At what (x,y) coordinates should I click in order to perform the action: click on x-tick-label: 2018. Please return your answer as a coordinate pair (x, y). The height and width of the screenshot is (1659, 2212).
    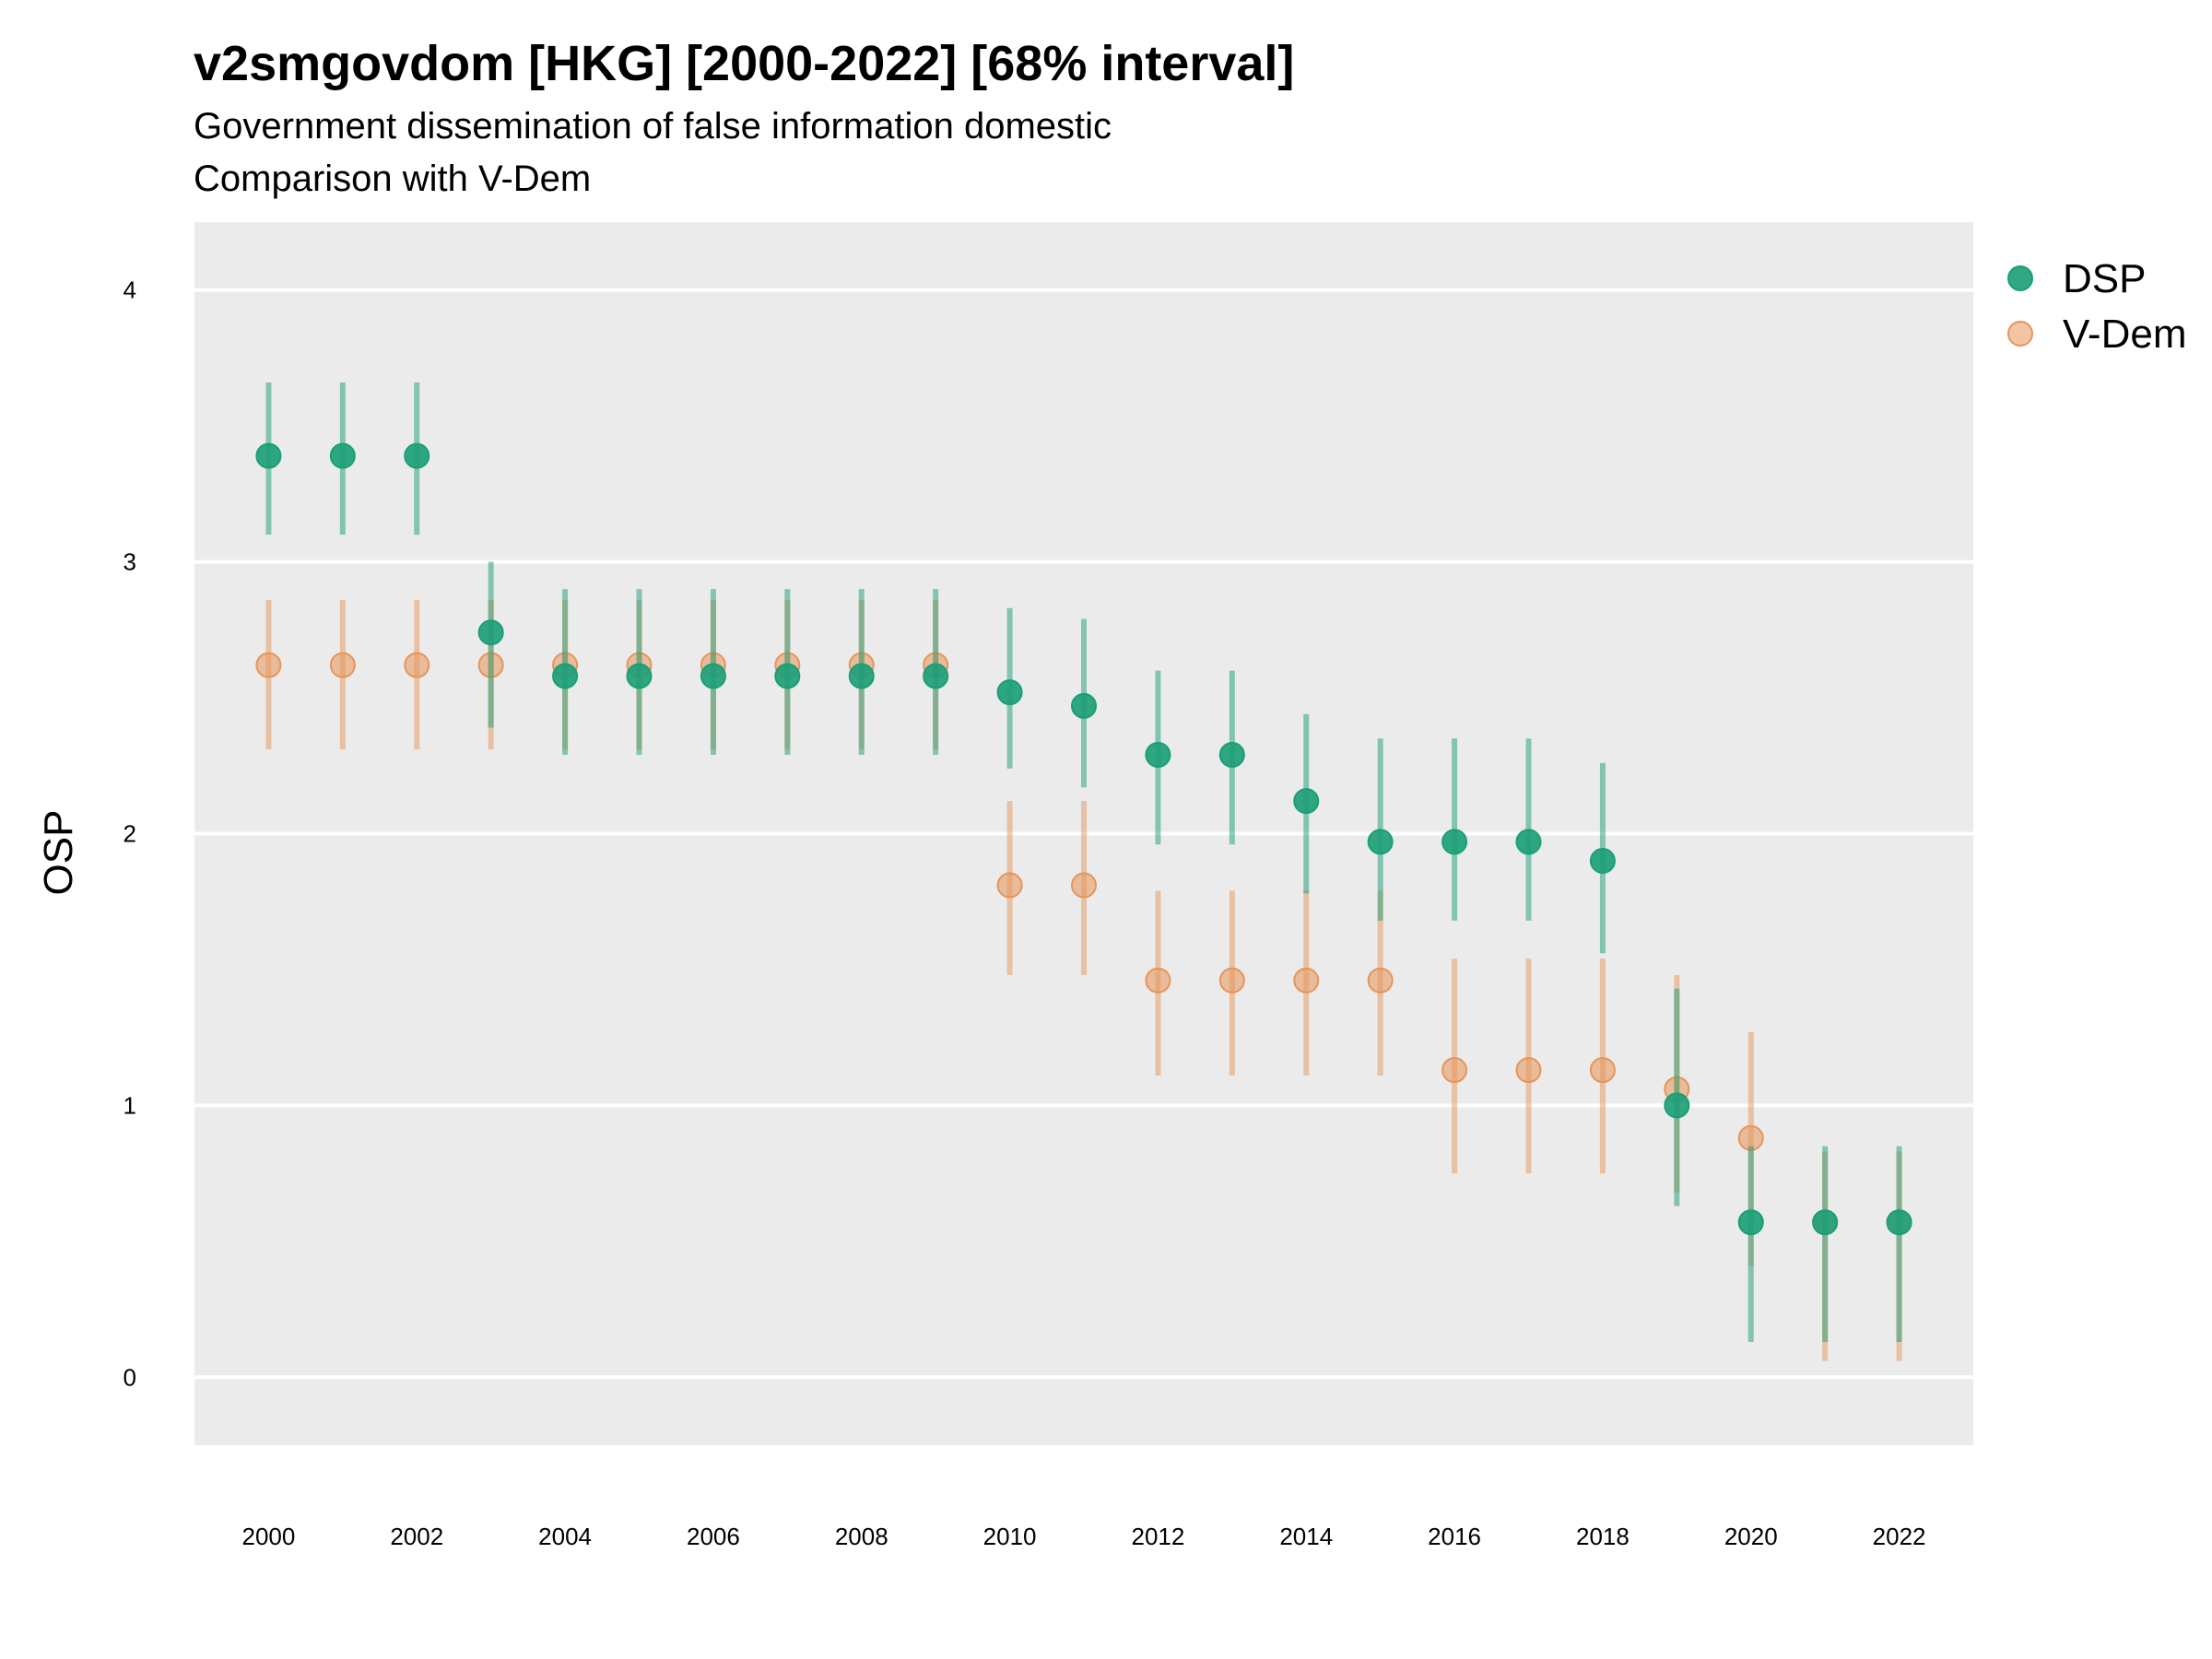
    Looking at the image, I should click on (1603, 1536).